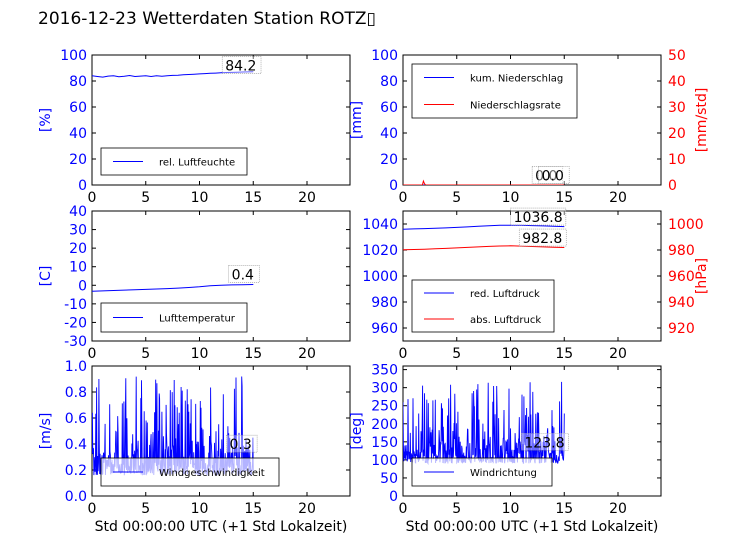 The width and height of the screenshot is (736, 556). What do you see at coordinates (384, 303) in the screenshot?
I see `y-tick-label: 980` at bounding box center [384, 303].